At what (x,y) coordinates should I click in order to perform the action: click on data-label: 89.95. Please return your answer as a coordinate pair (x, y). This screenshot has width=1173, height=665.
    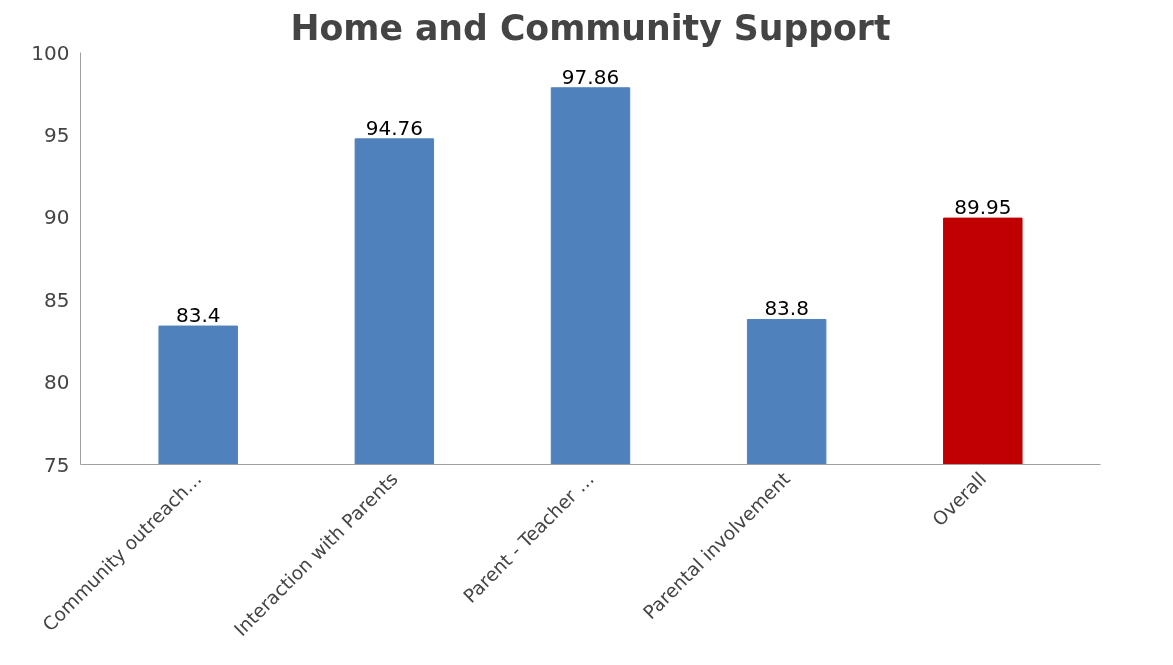
    Looking at the image, I should click on (983, 207).